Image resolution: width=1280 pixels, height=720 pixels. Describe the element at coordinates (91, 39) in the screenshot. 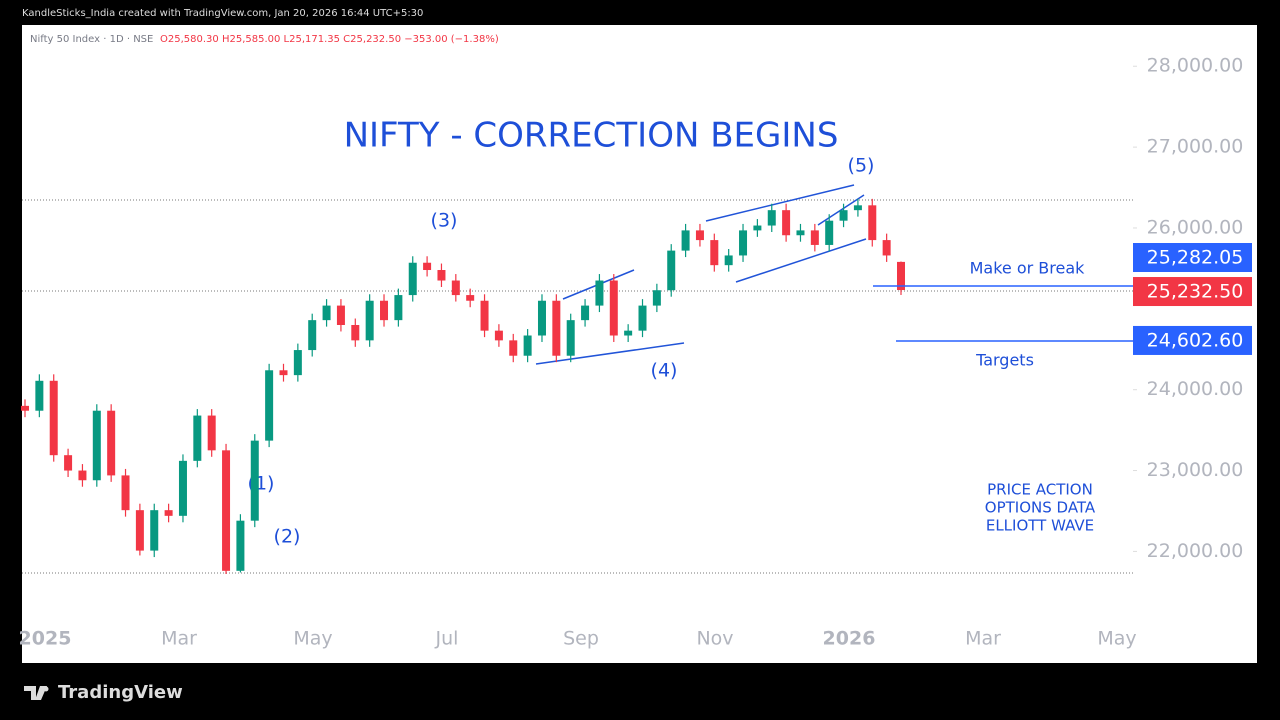

I see `symbol: Nifty 50 Index · 1D · NSE` at that location.